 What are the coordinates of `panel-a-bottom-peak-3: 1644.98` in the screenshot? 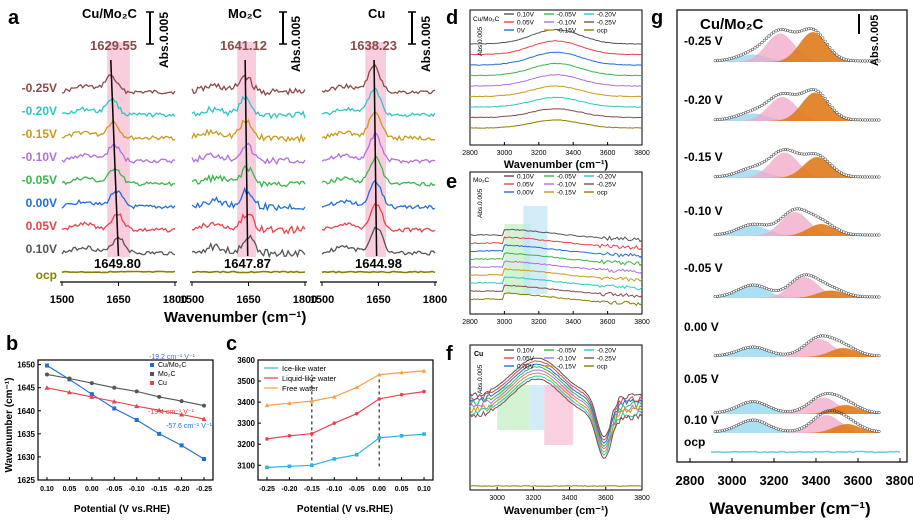 It's located at (378, 263).